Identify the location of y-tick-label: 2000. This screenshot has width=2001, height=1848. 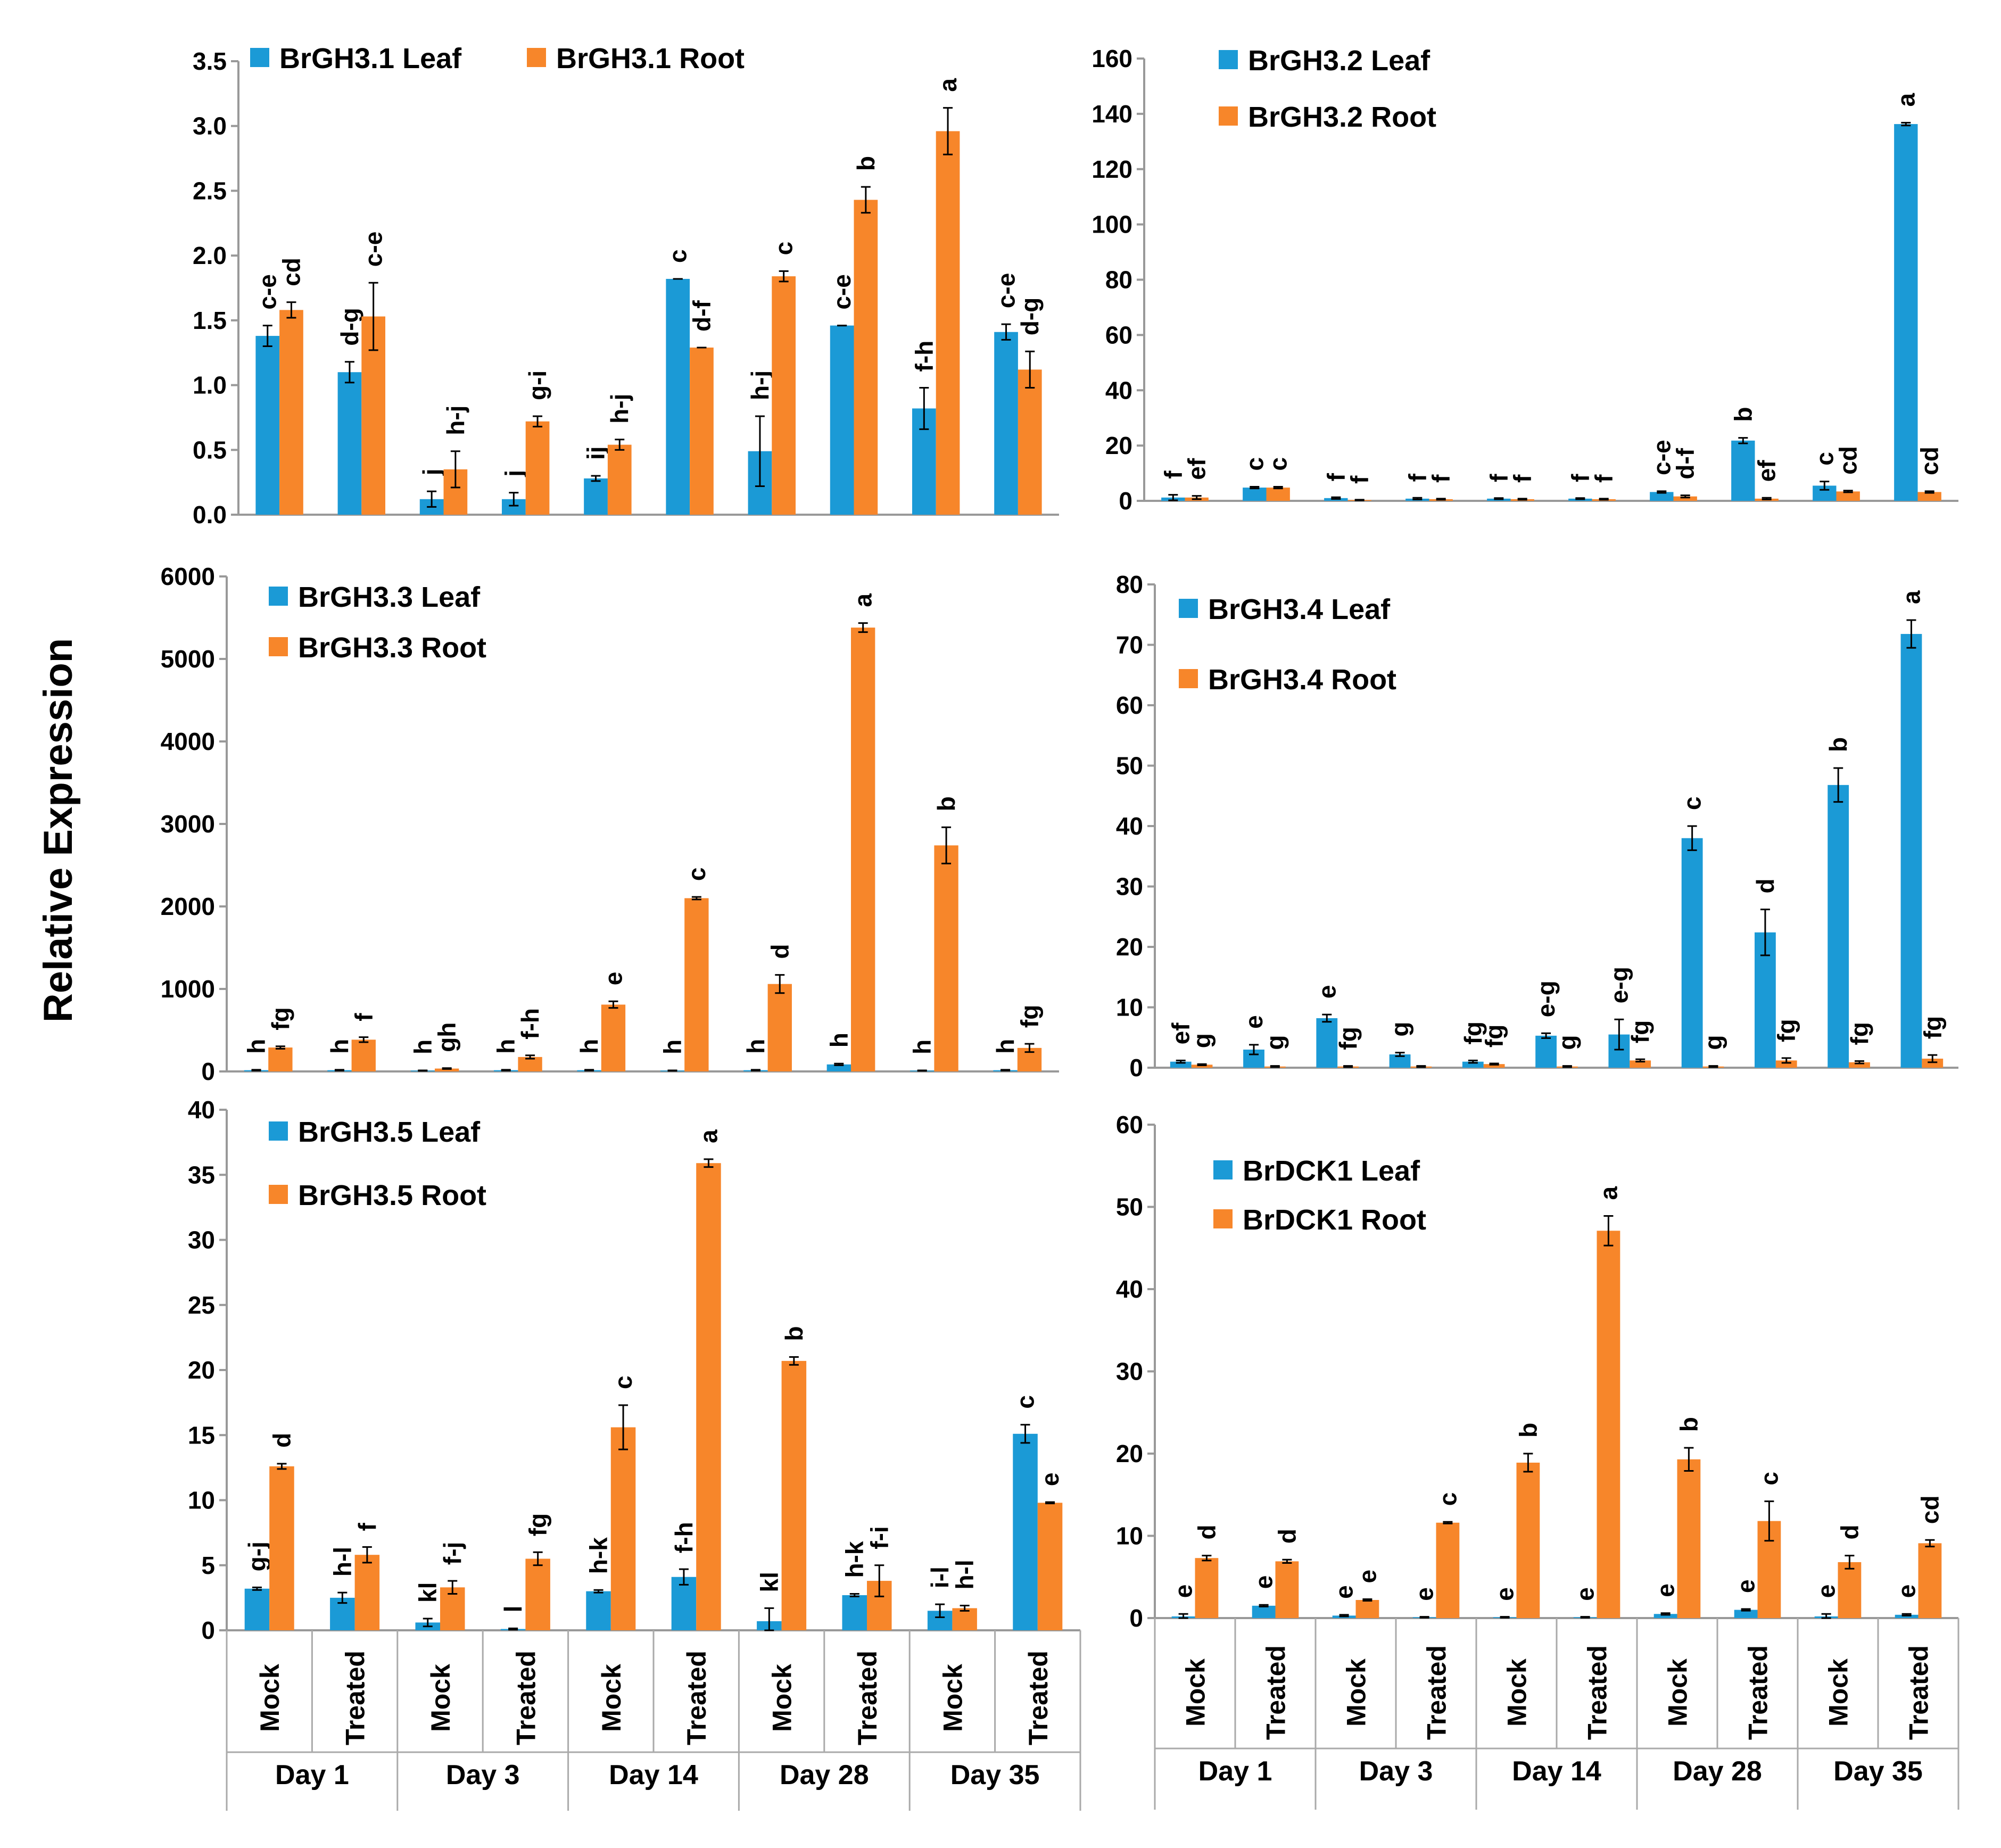
(188, 906).